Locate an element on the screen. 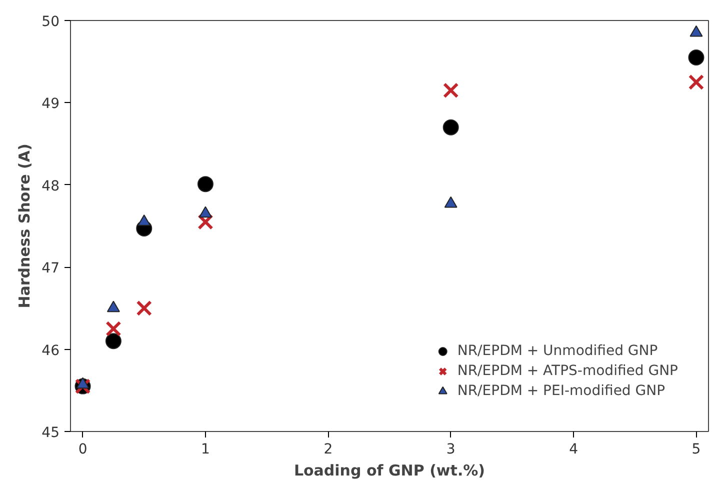 Image resolution: width=716 pixels, height=482 pixels. y-tick-label: 47 is located at coordinates (51, 268).